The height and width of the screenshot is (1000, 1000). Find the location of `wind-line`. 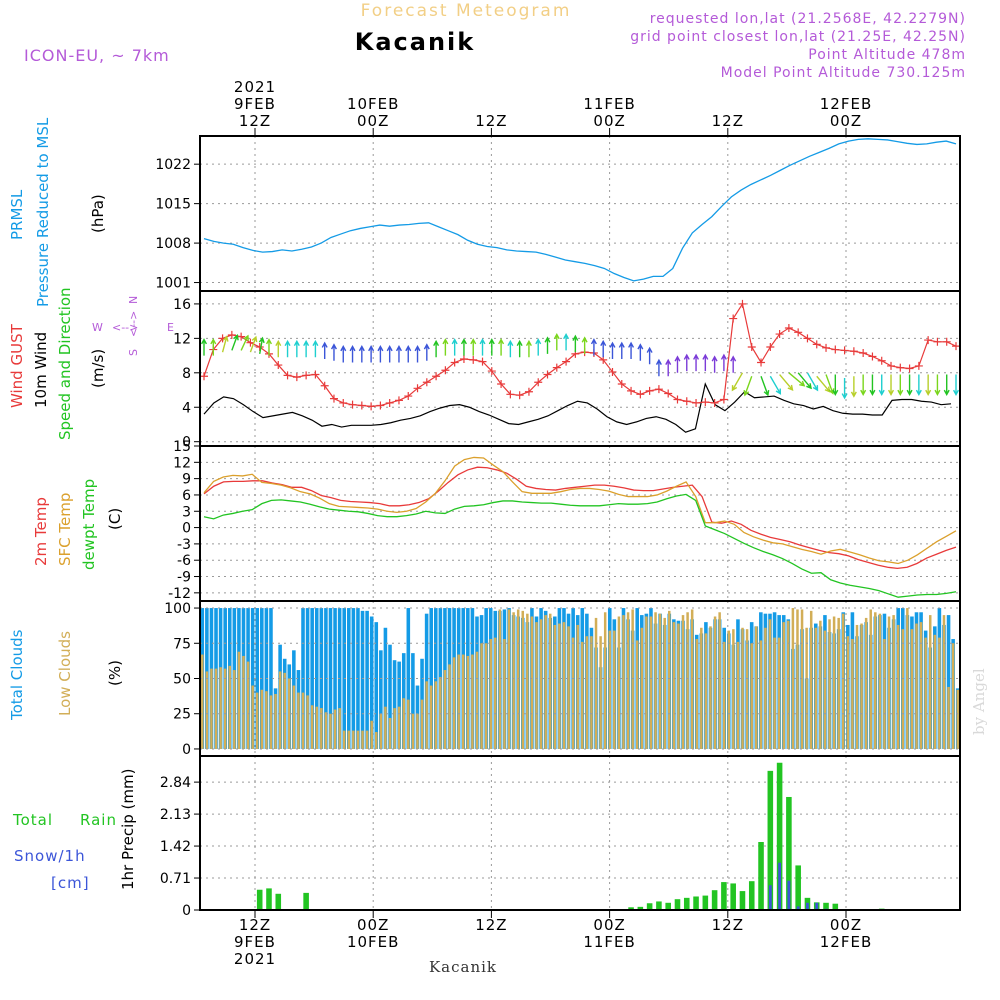

wind-line is located at coordinates (577, 407).